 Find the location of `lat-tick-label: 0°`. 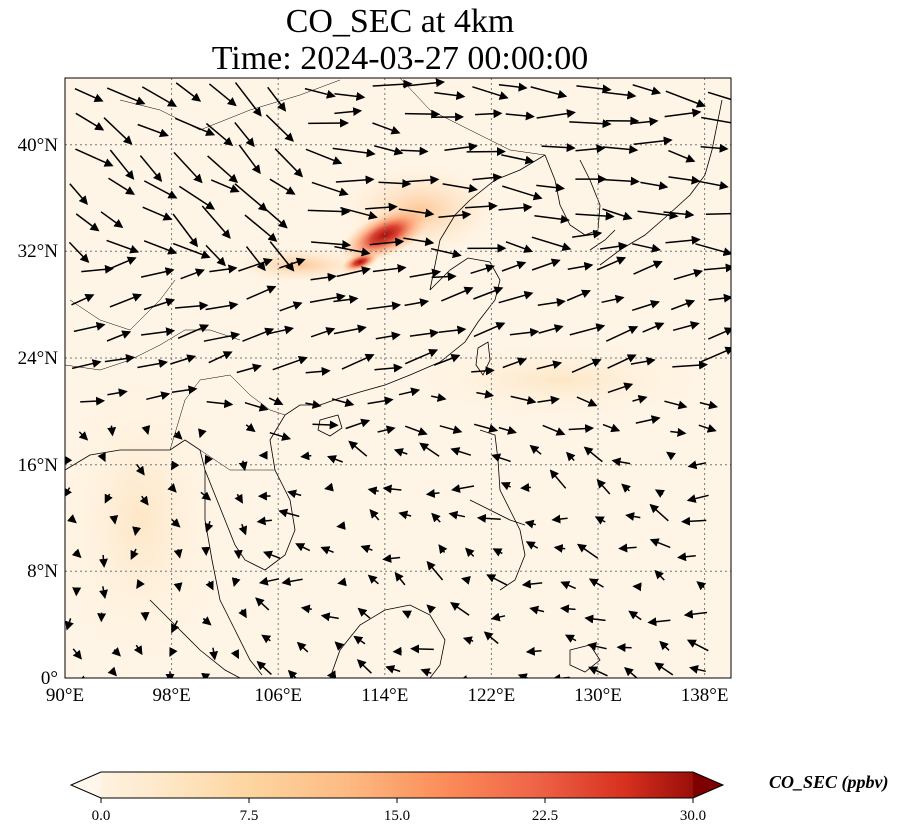

lat-tick-label: 0° is located at coordinates (49, 678).